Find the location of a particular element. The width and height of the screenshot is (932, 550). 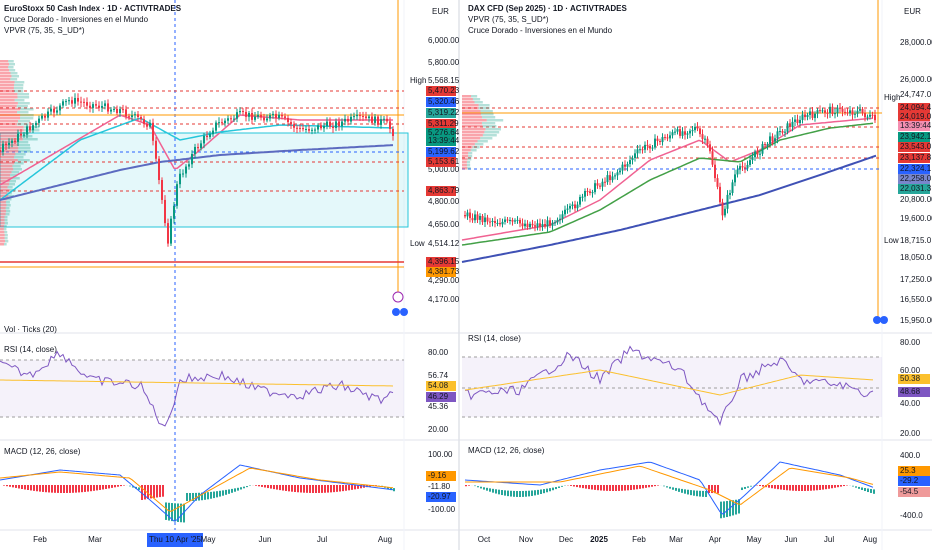

label: 5,568.15 is located at coordinates (444, 80).